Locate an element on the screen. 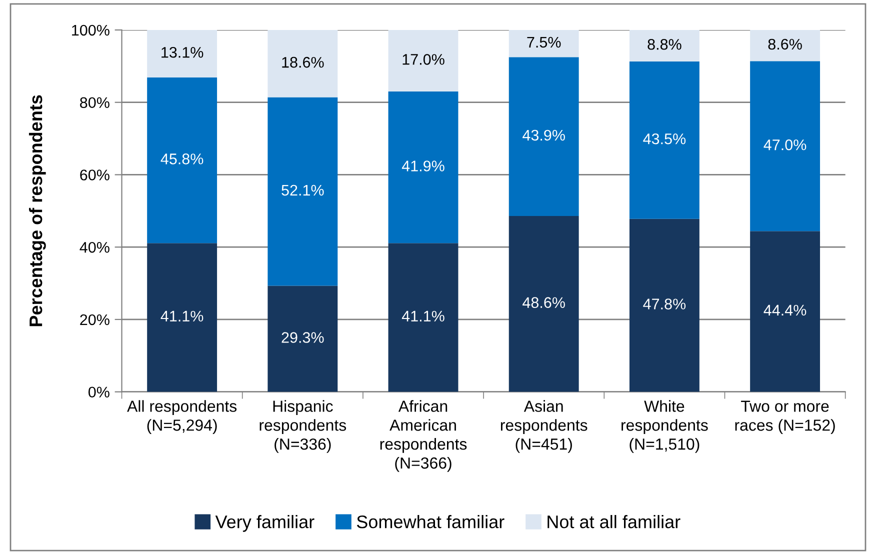 The width and height of the screenshot is (876, 555). y-tick-label: 0% is located at coordinates (99, 392).